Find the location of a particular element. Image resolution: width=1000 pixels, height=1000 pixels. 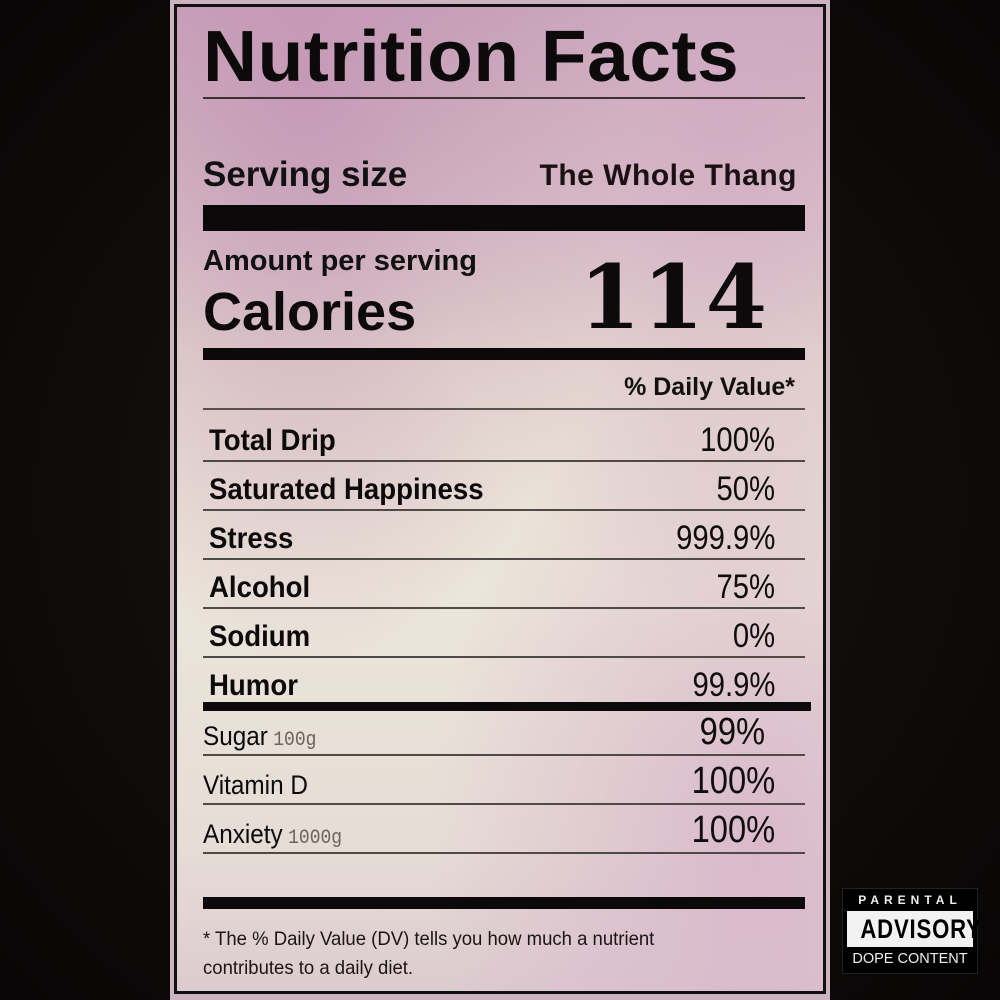

calories-value: 114 is located at coordinates (674, 297).